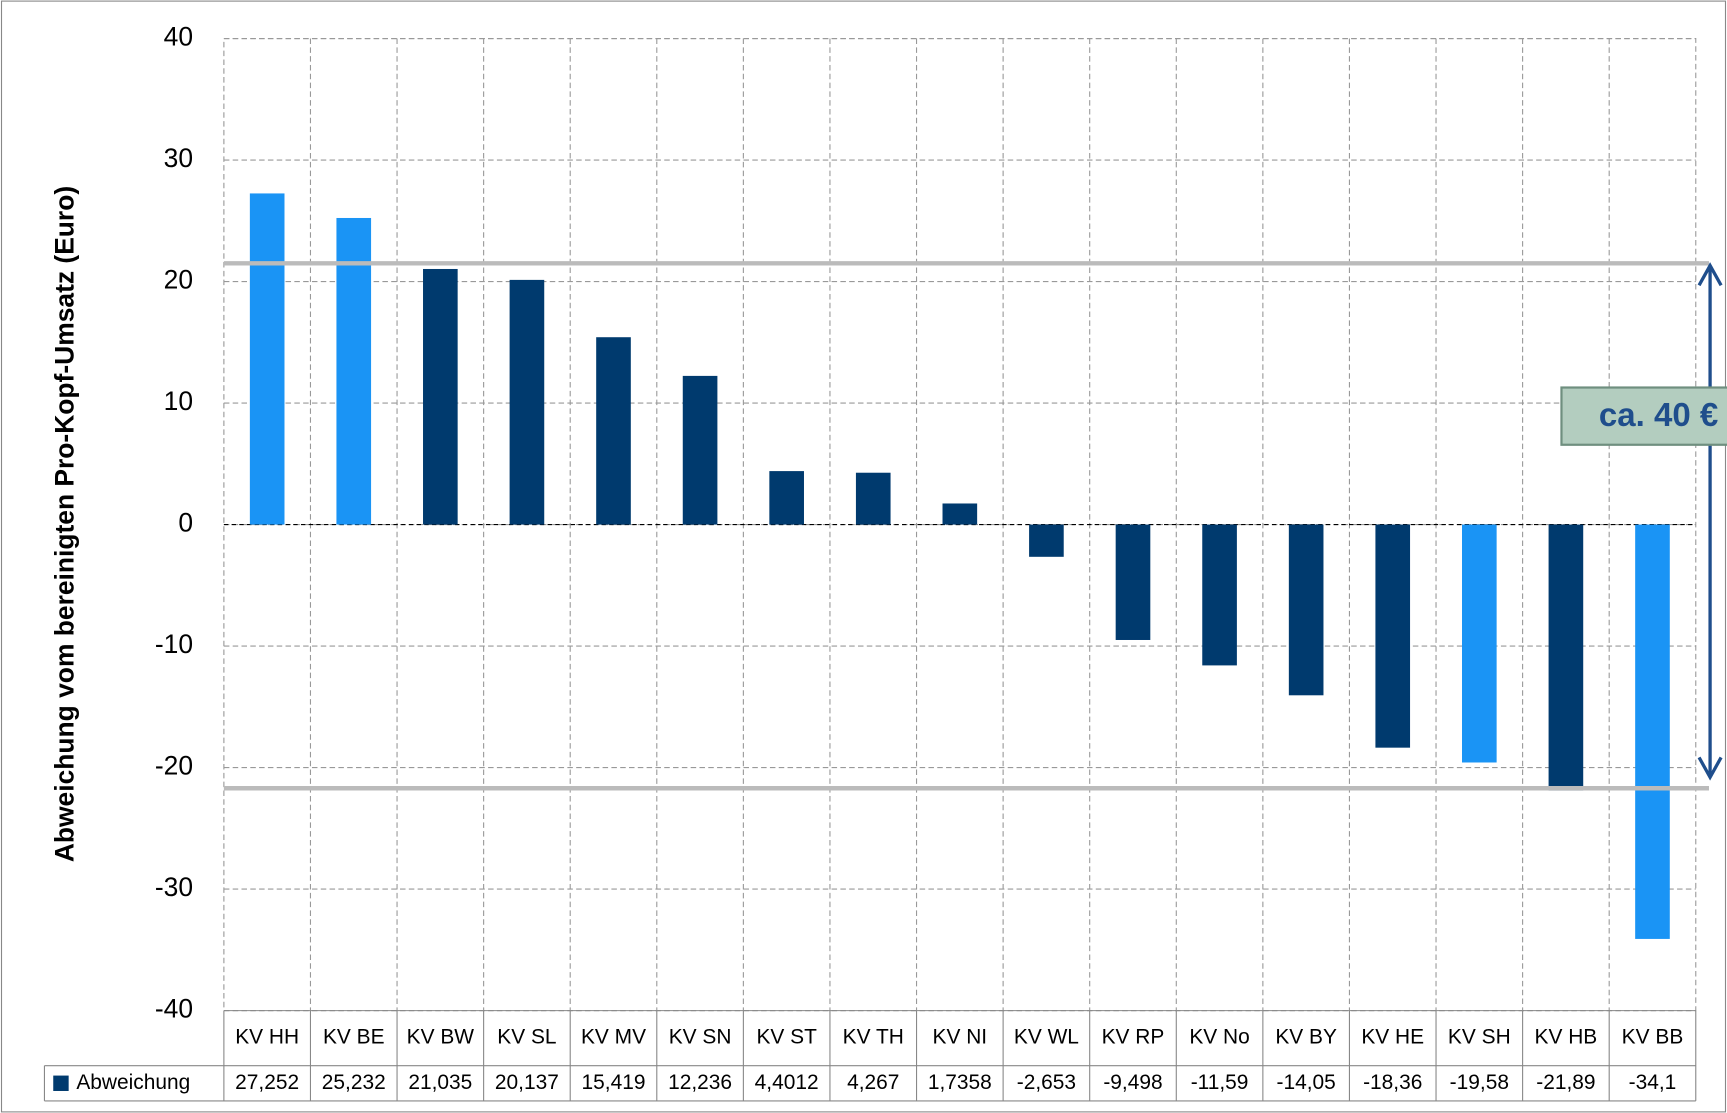 The width and height of the screenshot is (1727, 1113). Describe the element at coordinates (1392, 1037) in the screenshot. I see `x-tick-label: KV HE` at that location.